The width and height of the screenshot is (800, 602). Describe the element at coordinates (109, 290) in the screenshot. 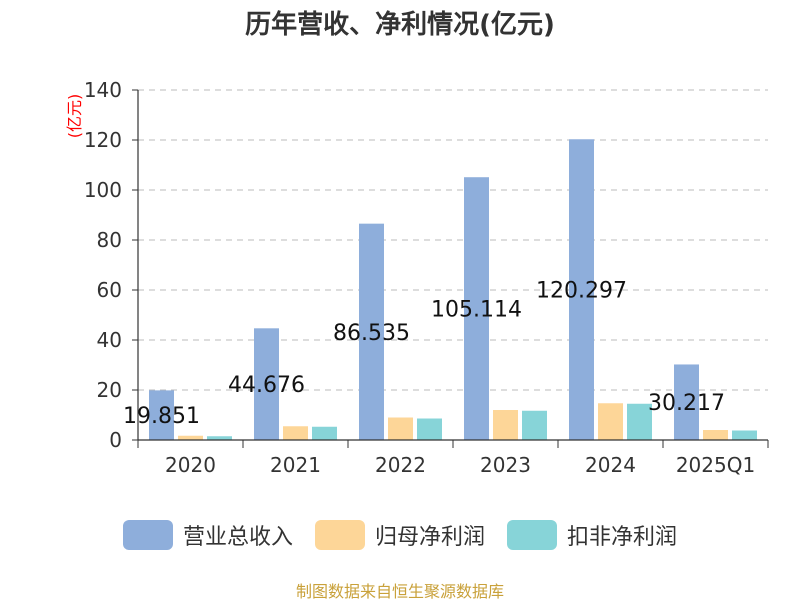

I see `y-tick-label: 60` at that location.